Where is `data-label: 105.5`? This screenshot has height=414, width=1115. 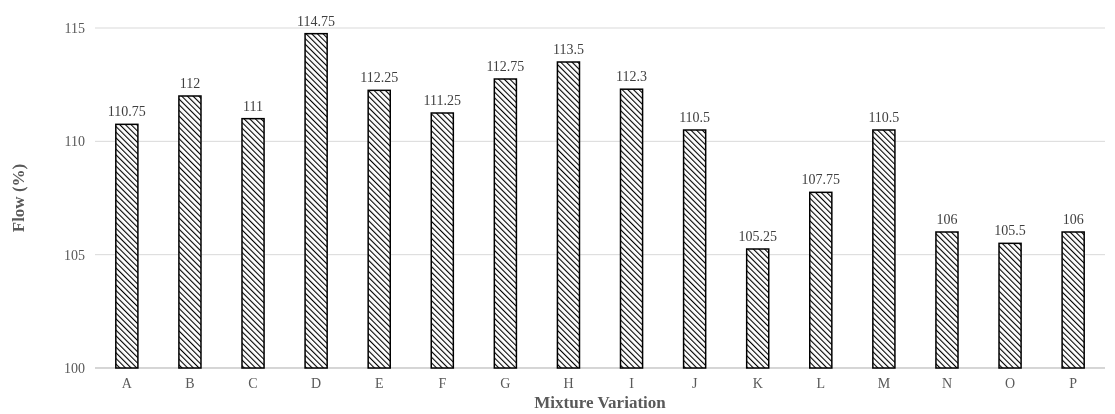 data-label: 105.5 is located at coordinates (1010, 231).